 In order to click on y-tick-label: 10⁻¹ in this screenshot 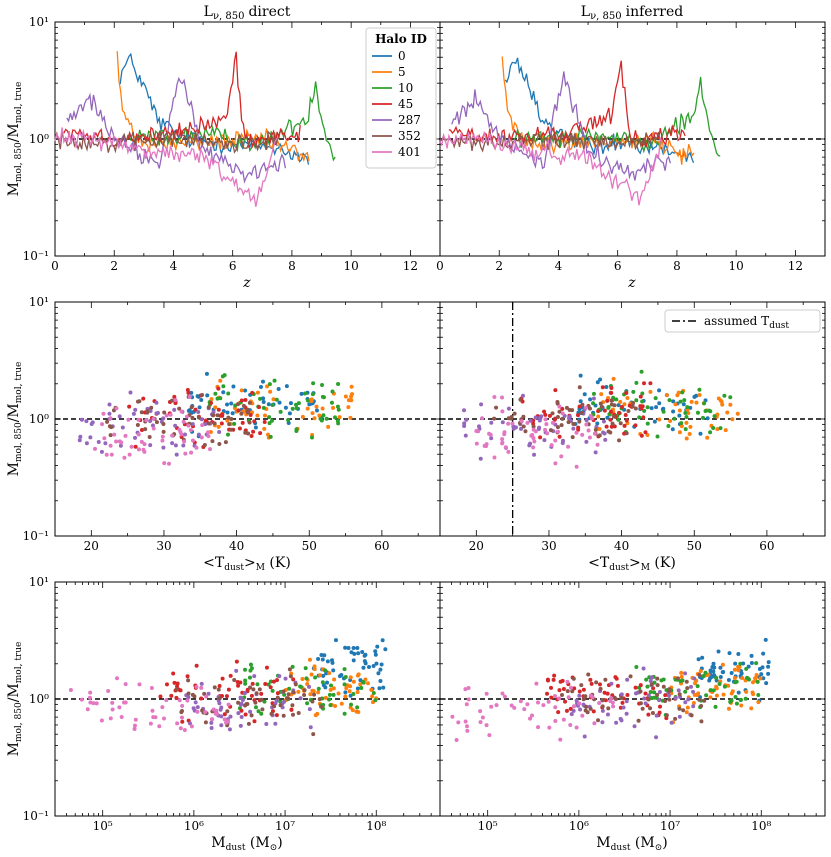, I will do `click(36, 816)`.